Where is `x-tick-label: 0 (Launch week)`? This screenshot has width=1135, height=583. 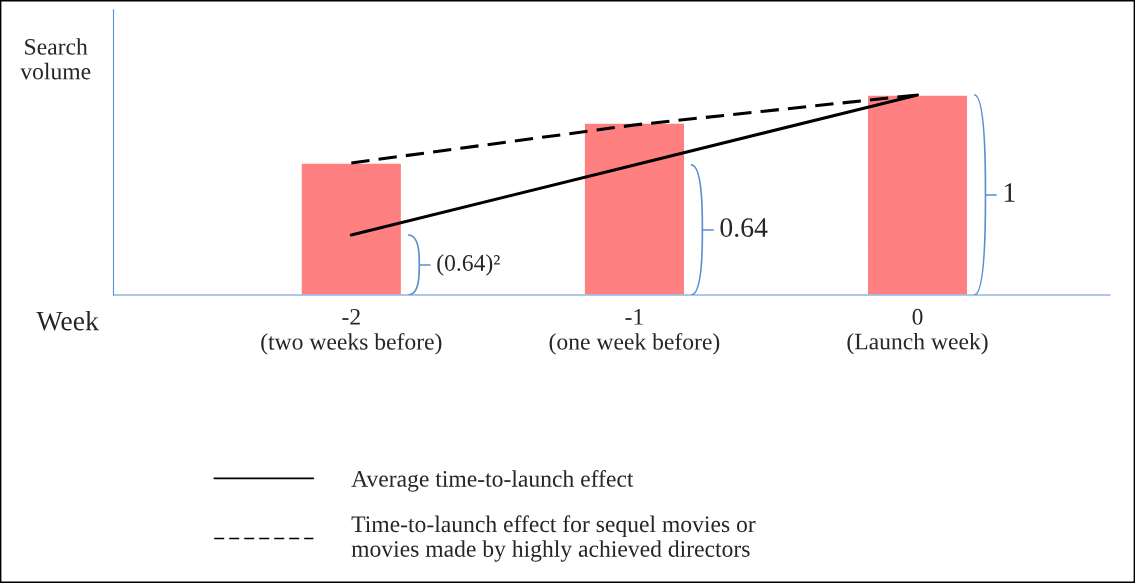 x-tick-label: 0 (Launch week) is located at coordinates (917, 331).